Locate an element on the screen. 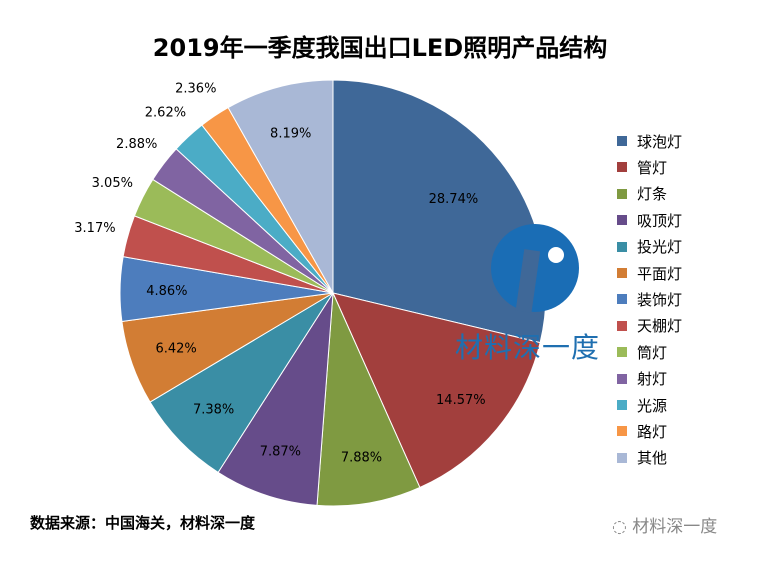  wechat-icon: ◌ is located at coordinates (622, 527).